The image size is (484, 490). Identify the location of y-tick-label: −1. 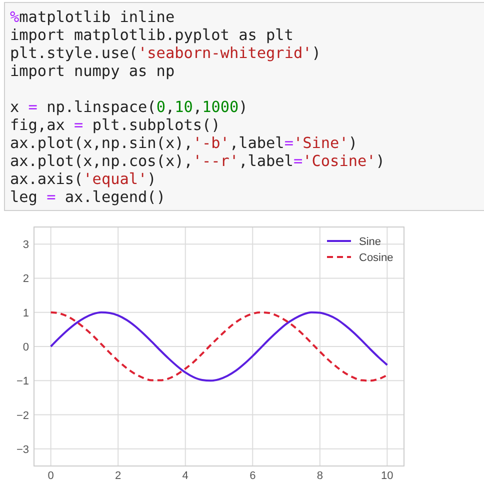
(22, 382).